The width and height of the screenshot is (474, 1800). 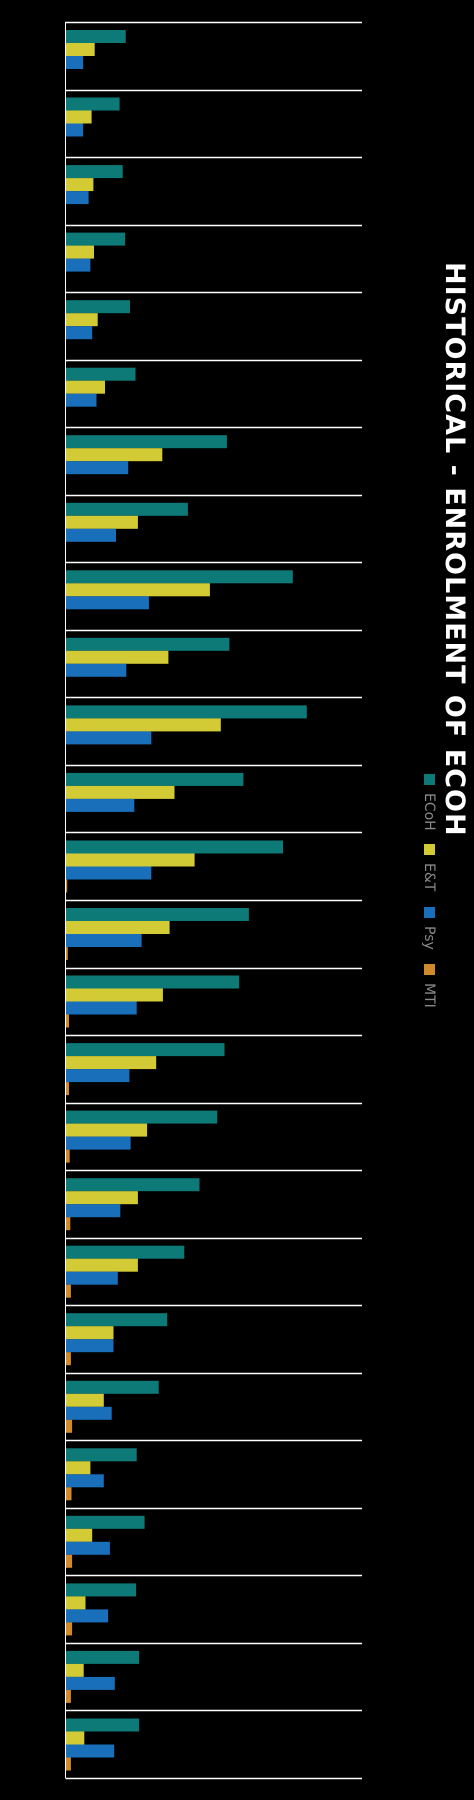 I want to click on legend-label: ECoH, so click(x=429, y=812).